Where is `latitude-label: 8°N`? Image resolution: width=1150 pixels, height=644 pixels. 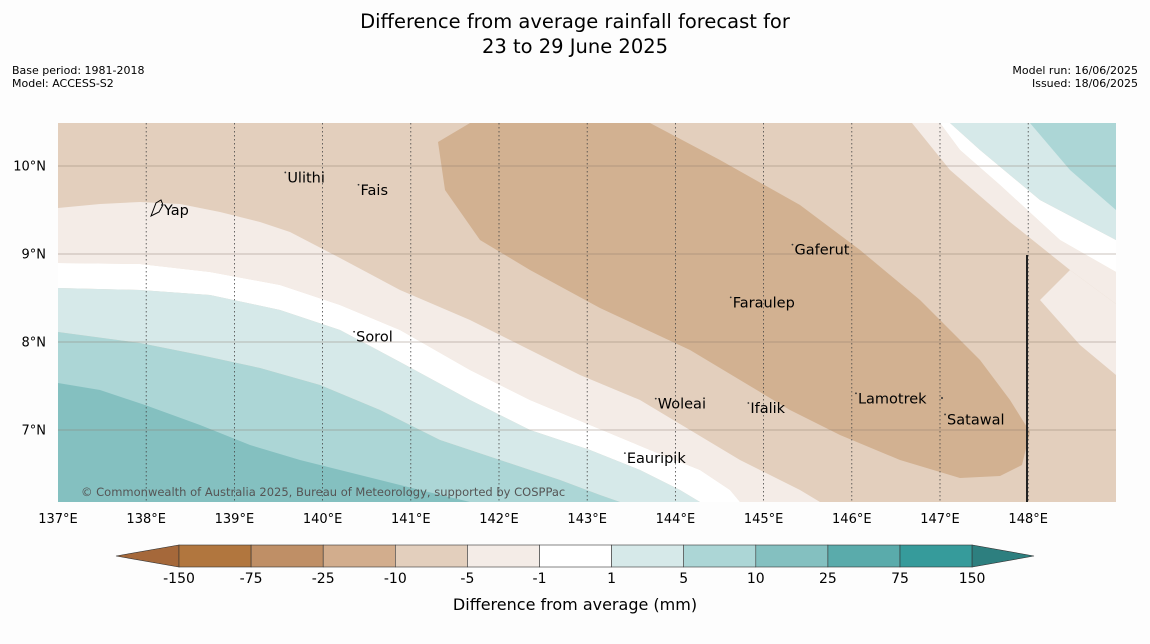 latitude-label: 8°N is located at coordinates (34, 343).